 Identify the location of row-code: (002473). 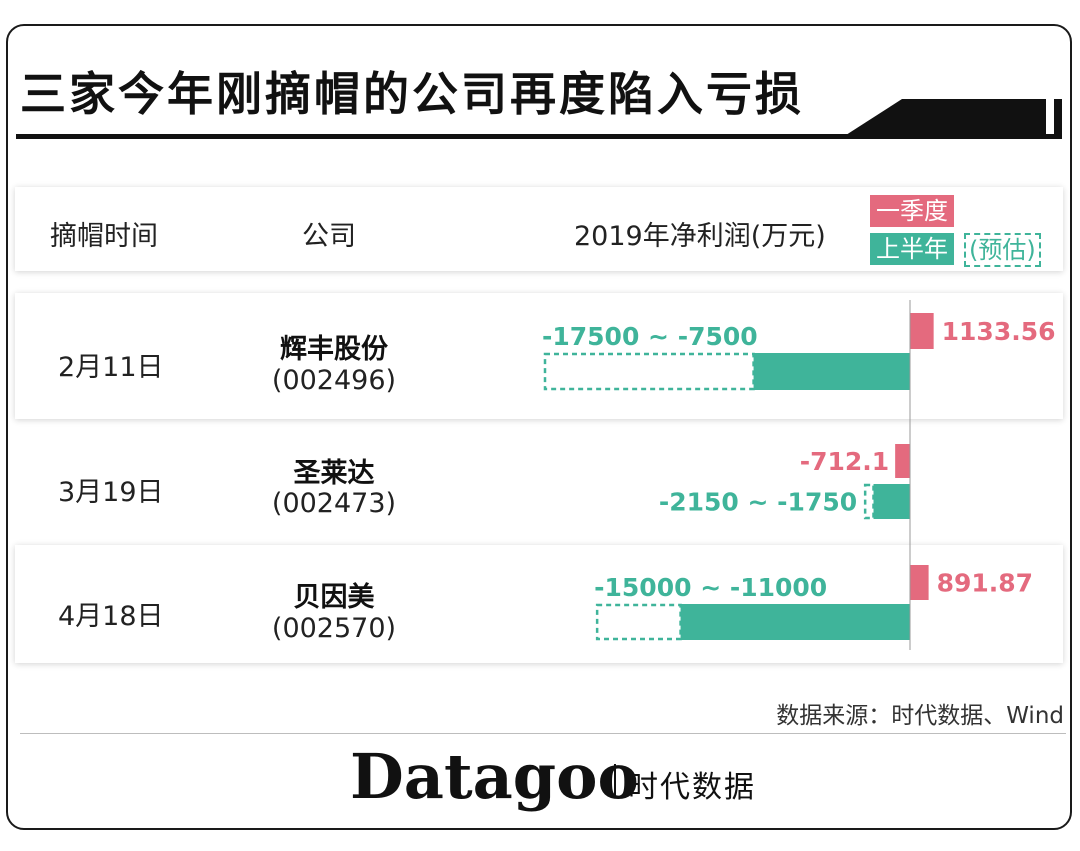
(334, 503).